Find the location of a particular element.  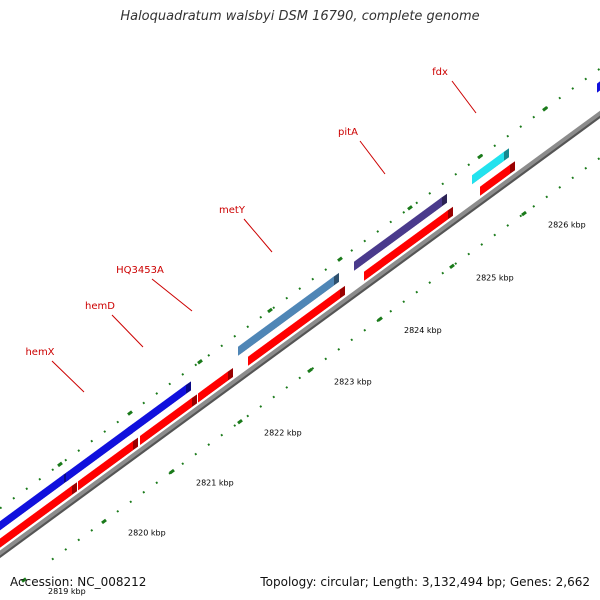

scale-label: 2825 kbp is located at coordinates (495, 277).